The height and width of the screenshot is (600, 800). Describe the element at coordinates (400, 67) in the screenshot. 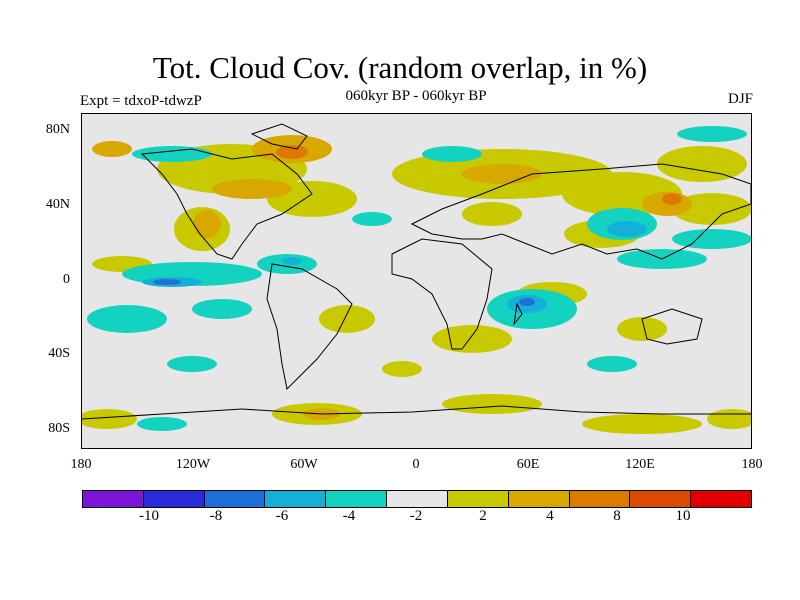

I see `chart-title: Tot. Cloud Cov. (random overlap, in %)` at that location.